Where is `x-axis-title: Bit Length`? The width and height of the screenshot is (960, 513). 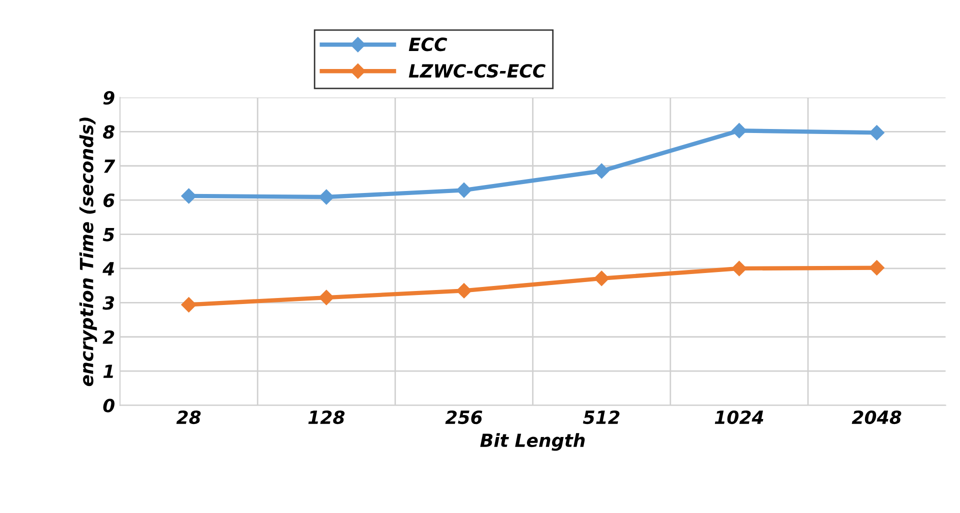 x-axis-title: Bit Length is located at coordinates (532, 442).